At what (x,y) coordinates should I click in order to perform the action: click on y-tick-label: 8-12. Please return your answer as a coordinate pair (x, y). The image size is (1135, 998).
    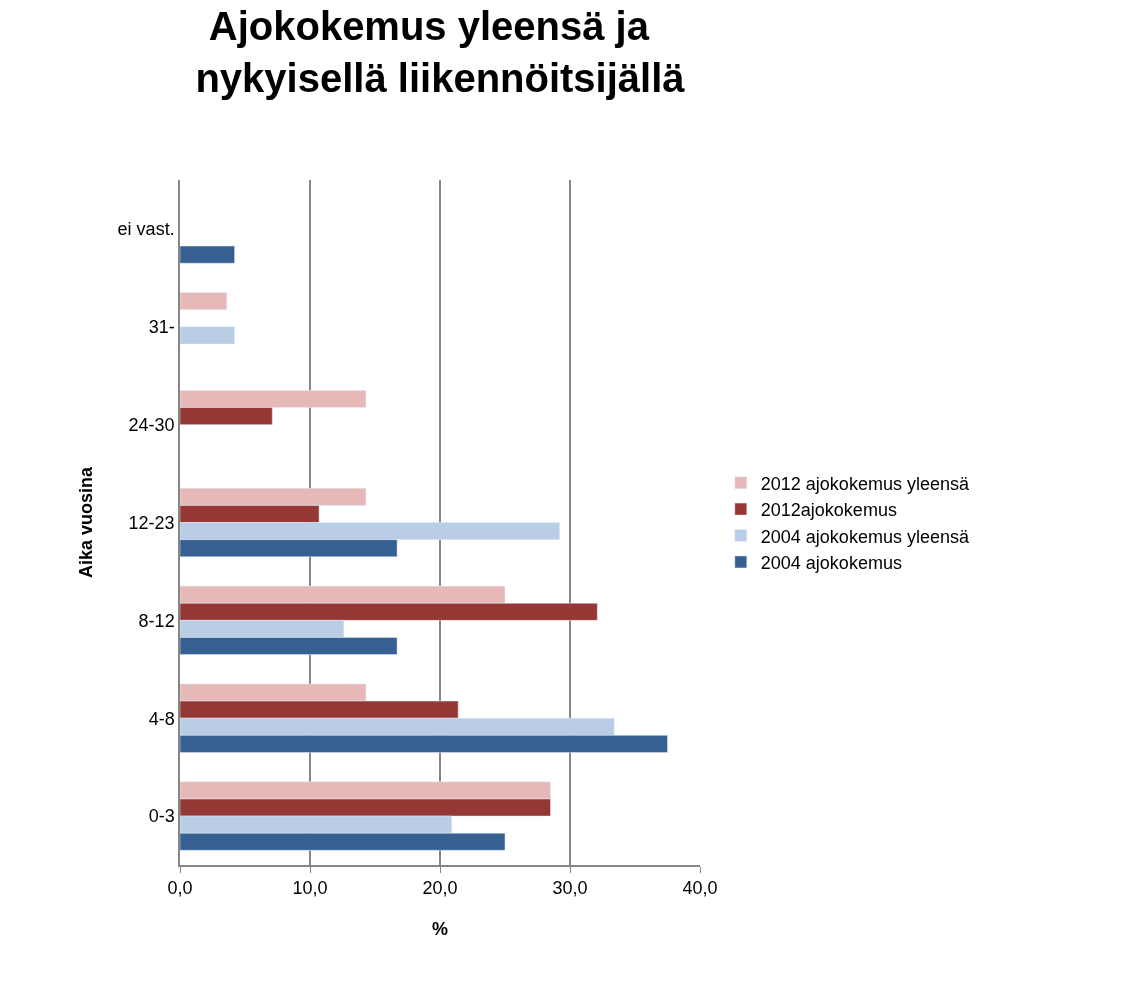
    Looking at the image, I should click on (156, 620).